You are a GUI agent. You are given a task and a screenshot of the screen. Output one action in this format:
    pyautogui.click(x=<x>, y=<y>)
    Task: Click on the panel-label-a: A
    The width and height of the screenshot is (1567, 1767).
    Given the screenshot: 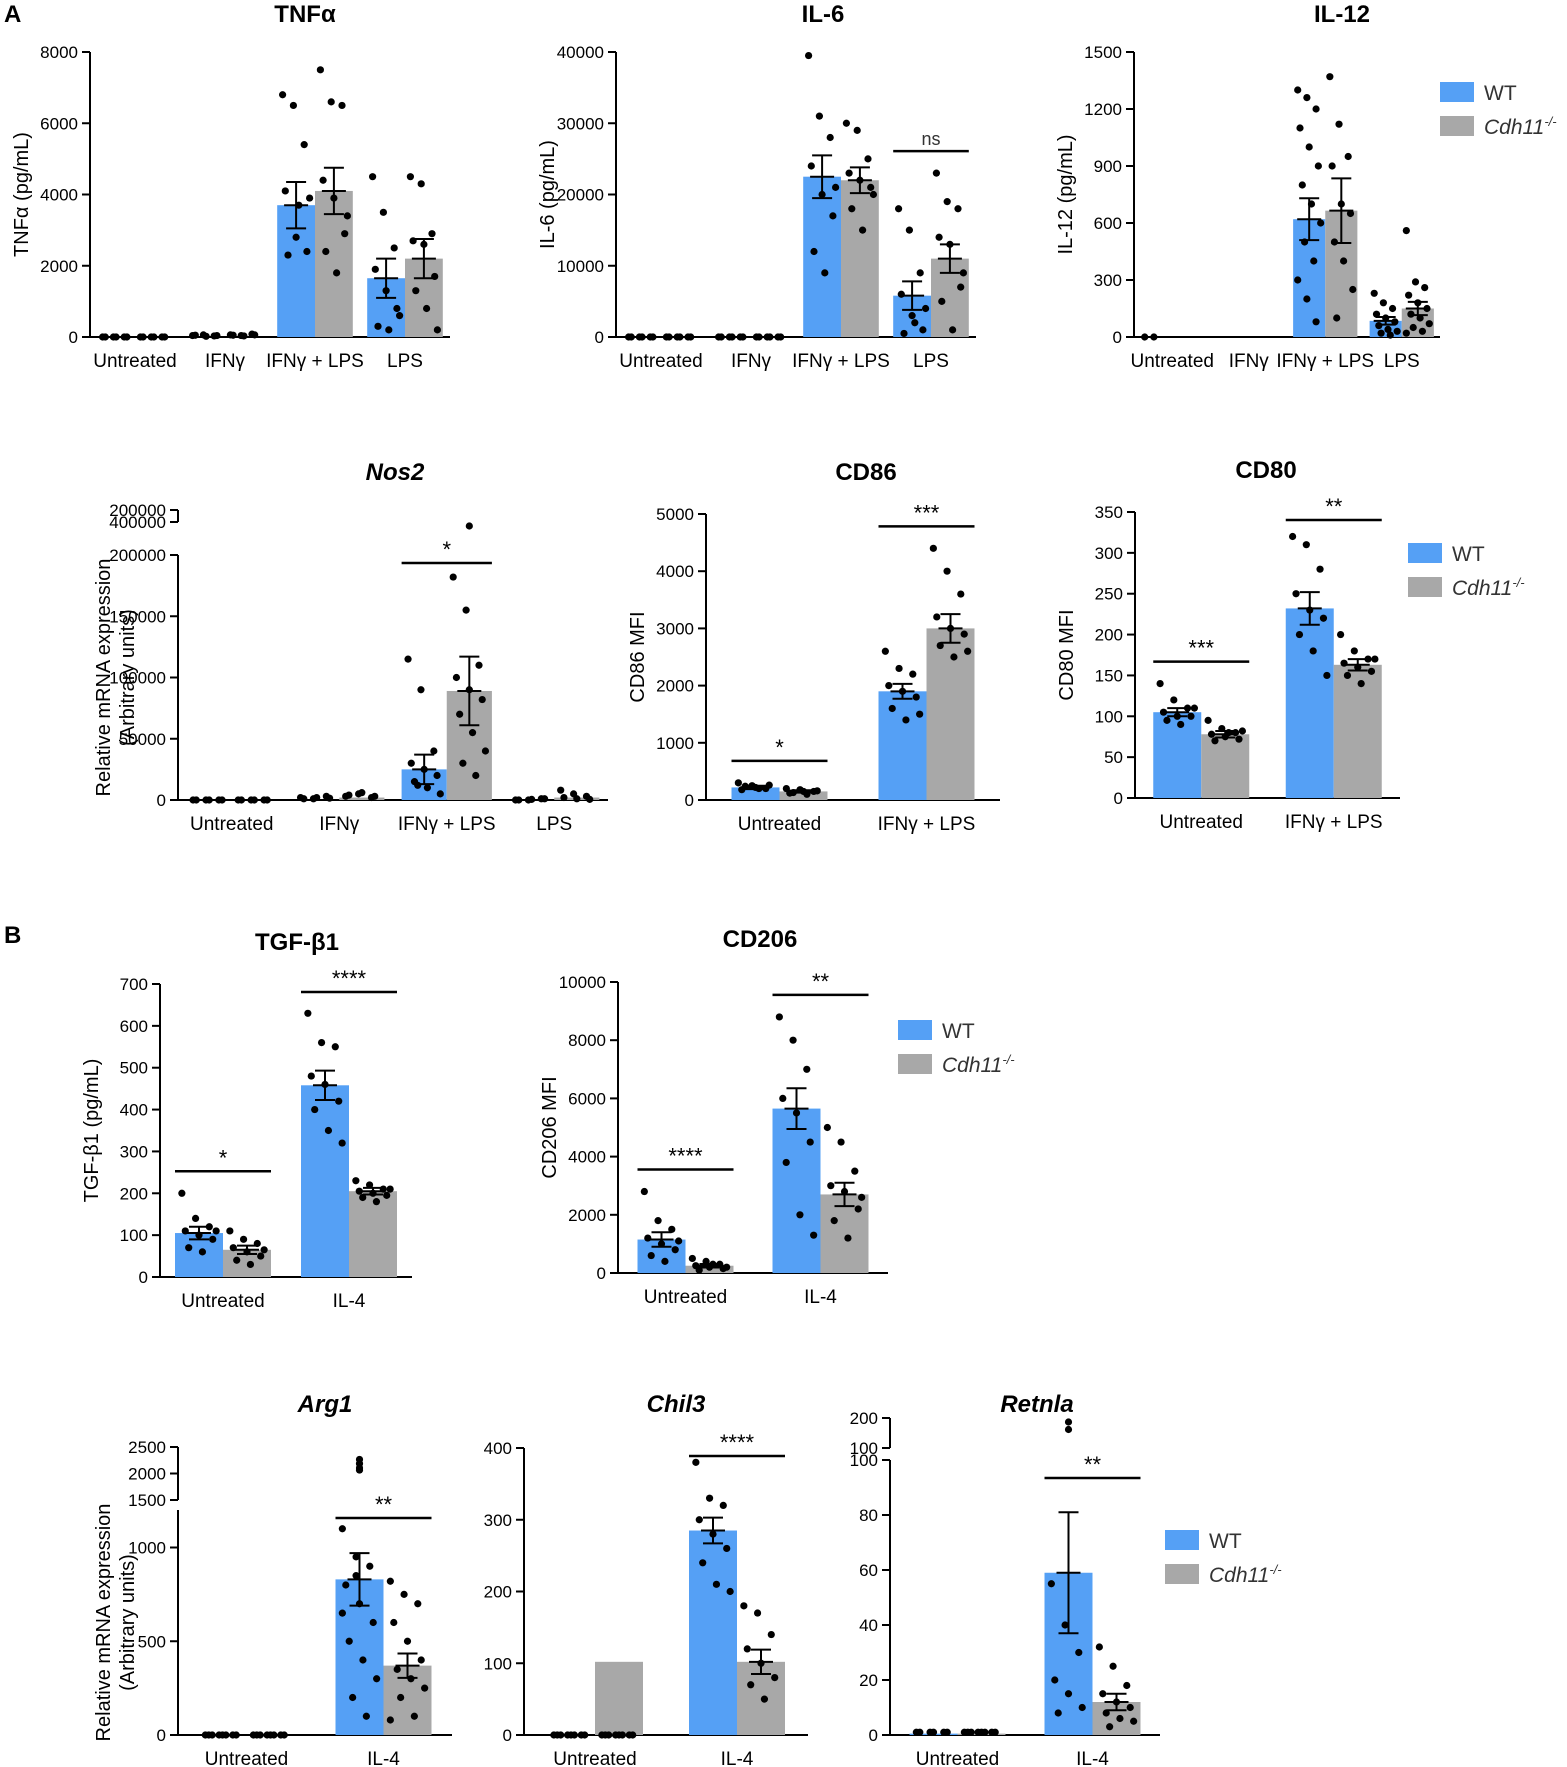 What is the action you would take?
    pyautogui.click(x=12, y=14)
    